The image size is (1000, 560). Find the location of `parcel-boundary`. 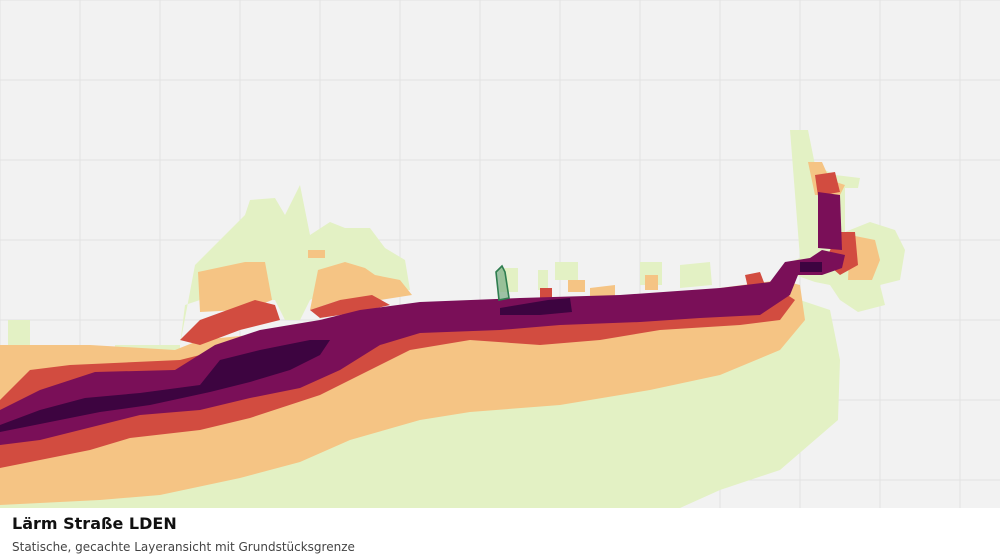

parcel-boundary is located at coordinates (502, 282).